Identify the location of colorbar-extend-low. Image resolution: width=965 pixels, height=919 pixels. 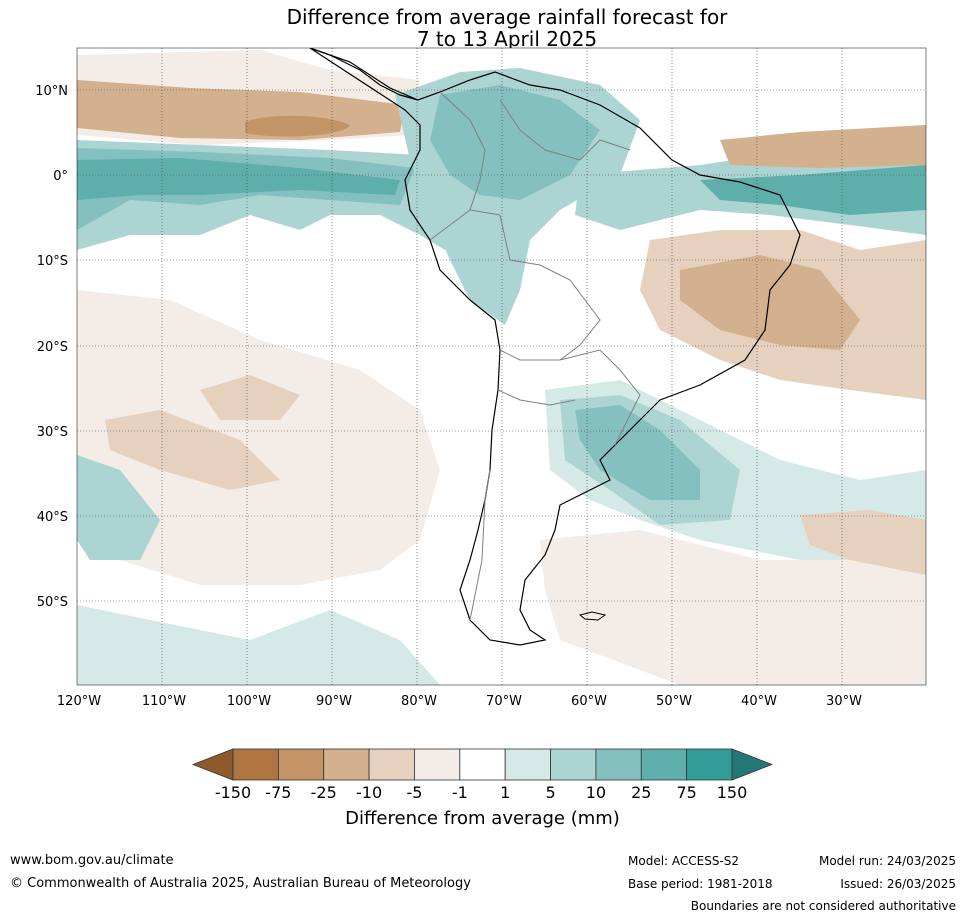
(212, 764).